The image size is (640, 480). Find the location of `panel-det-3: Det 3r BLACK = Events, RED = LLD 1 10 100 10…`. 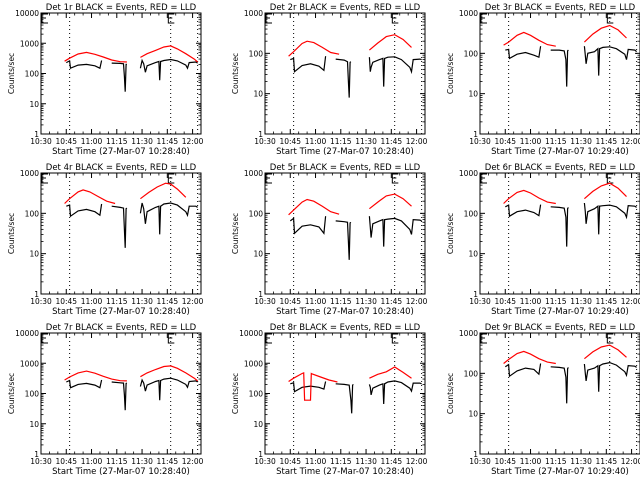

panel-det-3: Det 3r BLACK = Events, RED = LLD 1 10 100 10… is located at coordinates (543, 80).